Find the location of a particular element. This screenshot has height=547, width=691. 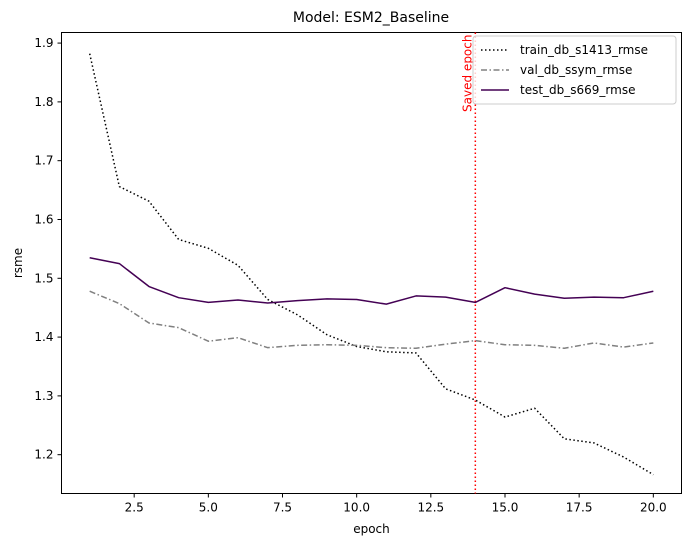

y-tick-label: 1.3 is located at coordinates (43, 396).